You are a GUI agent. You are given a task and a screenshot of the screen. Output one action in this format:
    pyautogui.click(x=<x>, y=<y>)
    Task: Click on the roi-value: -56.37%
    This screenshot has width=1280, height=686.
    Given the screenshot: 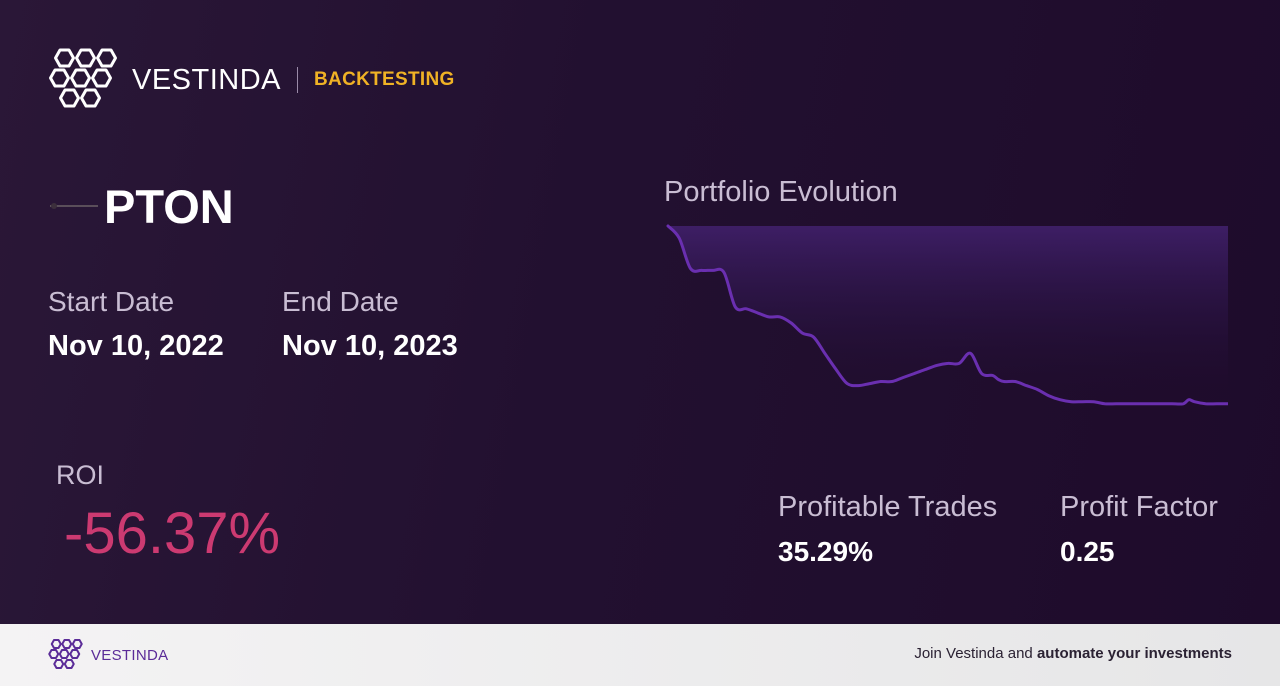 What is the action you would take?
    pyautogui.click(x=172, y=533)
    